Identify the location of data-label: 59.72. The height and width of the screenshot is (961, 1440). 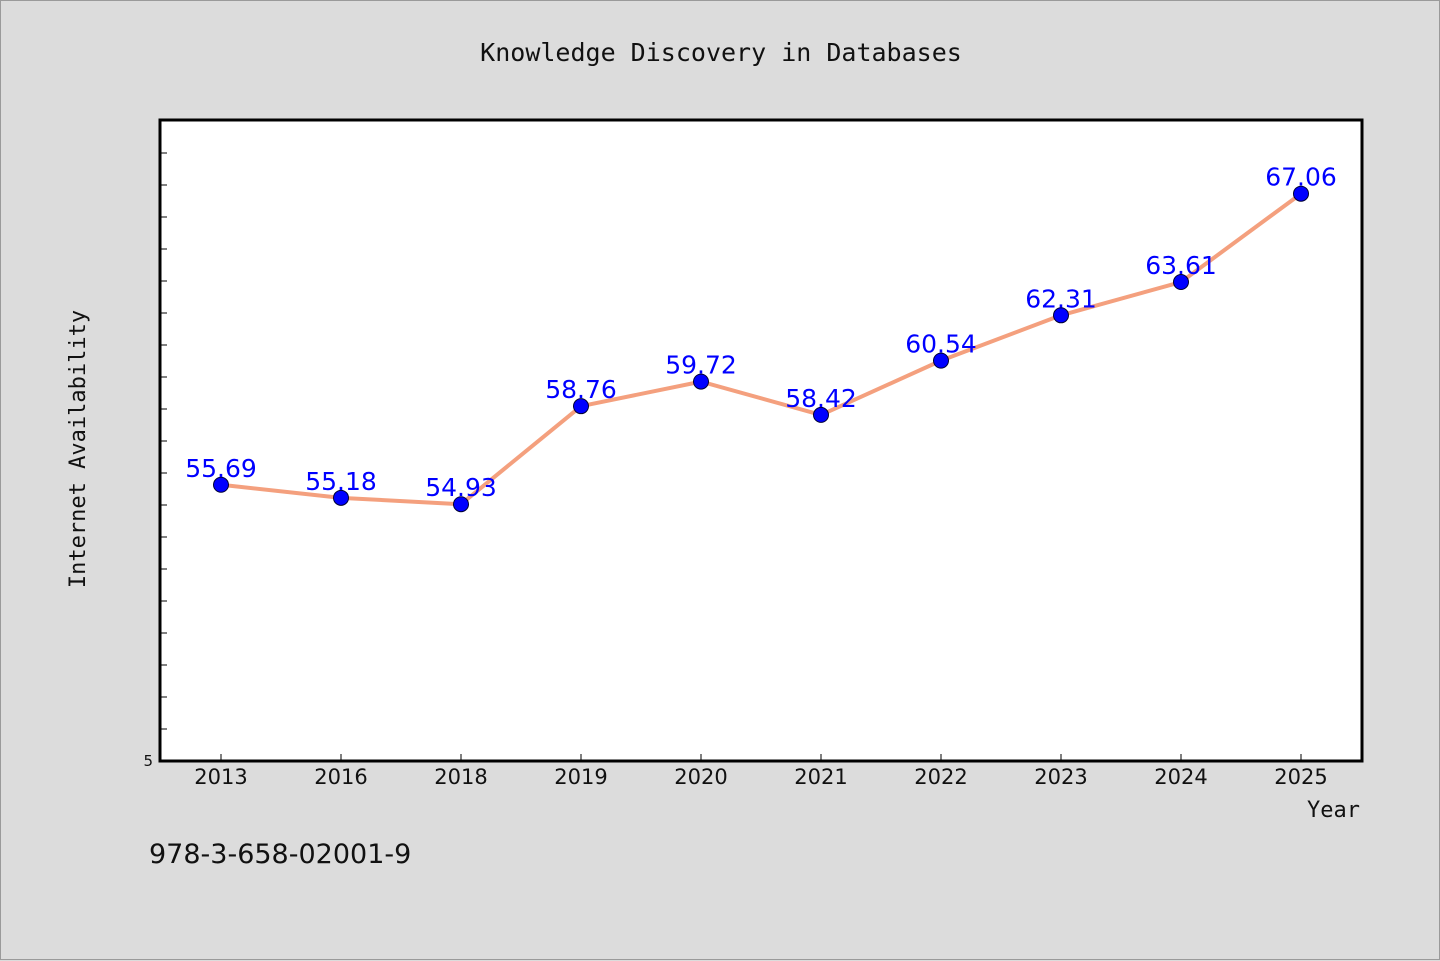
(701, 365).